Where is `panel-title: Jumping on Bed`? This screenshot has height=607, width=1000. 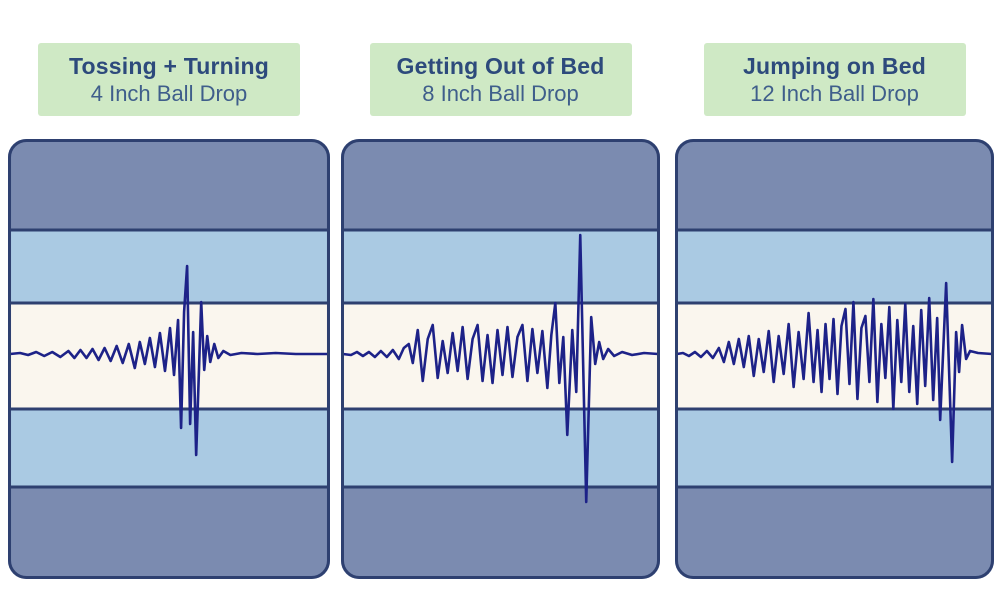
panel-title: Jumping on Bed is located at coordinates (834, 66).